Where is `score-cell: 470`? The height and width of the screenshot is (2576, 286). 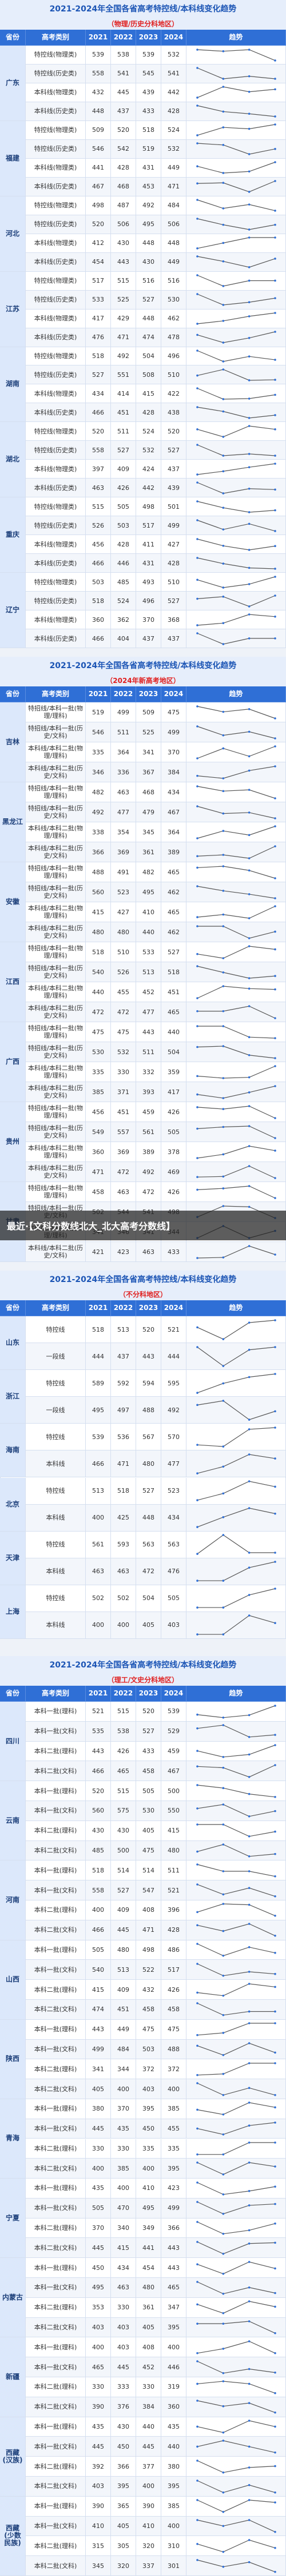
score-cell: 470 is located at coordinates (123, 2208).